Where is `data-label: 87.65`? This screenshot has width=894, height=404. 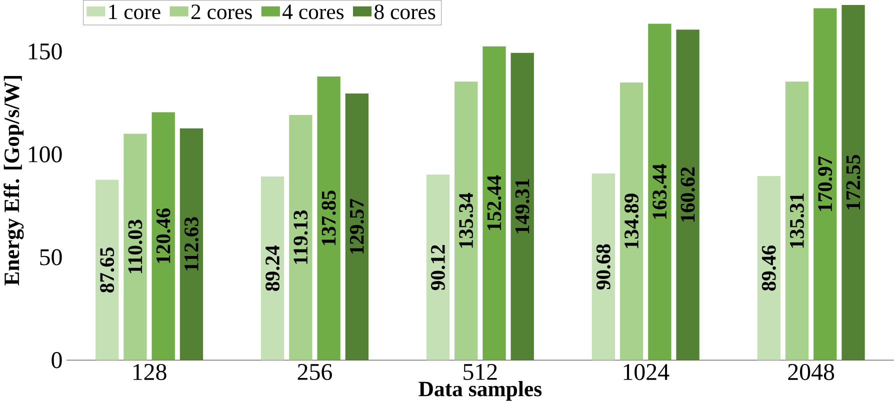
data-label: 87.65 is located at coordinates (107, 269).